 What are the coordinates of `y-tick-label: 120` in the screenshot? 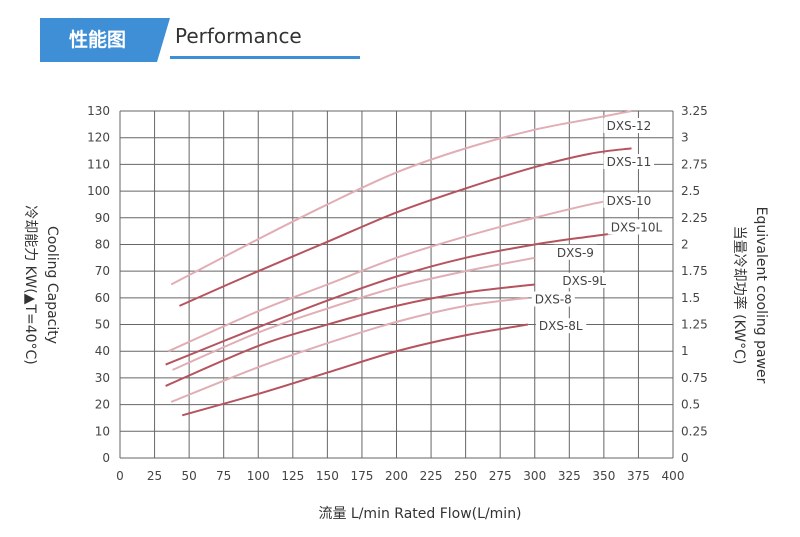 It's located at (98, 138).